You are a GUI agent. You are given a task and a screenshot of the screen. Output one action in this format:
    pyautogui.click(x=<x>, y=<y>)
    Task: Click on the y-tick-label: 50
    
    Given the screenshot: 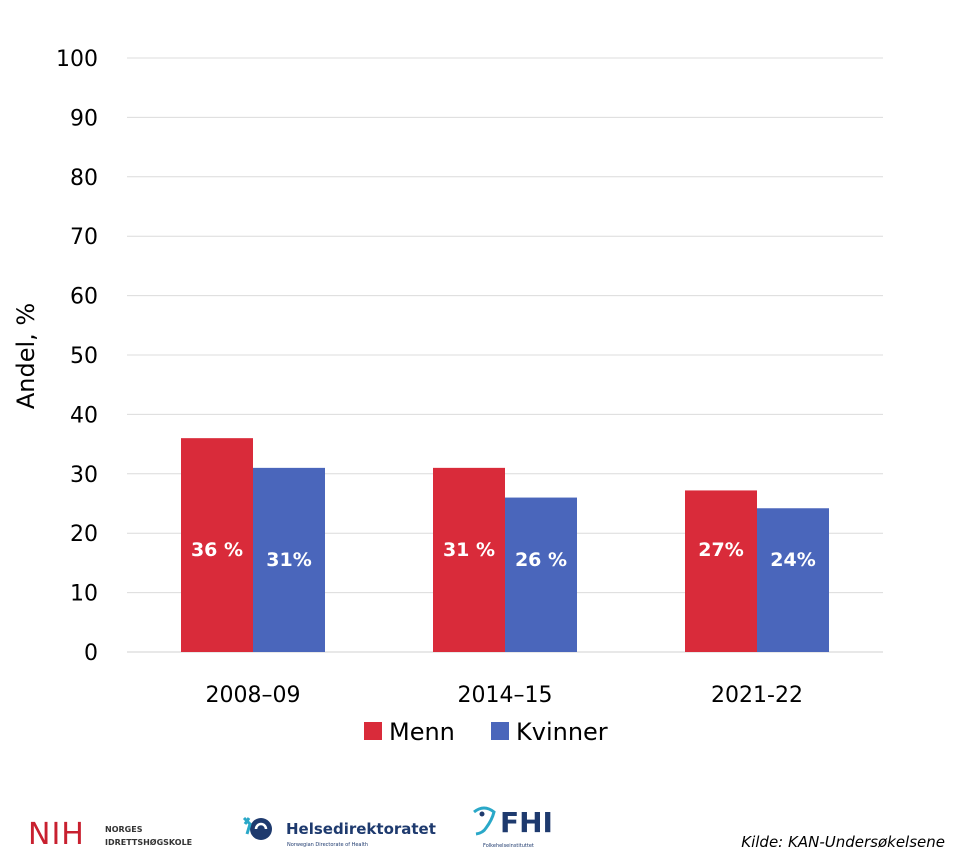 What is the action you would take?
    pyautogui.click(x=84, y=356)
    